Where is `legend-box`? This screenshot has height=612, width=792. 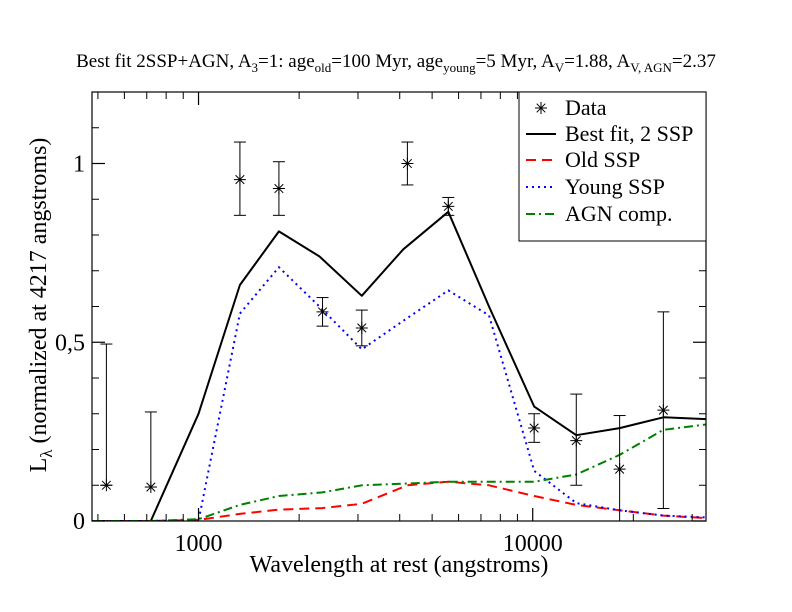 legend-box is located at coordinates (612, 166).